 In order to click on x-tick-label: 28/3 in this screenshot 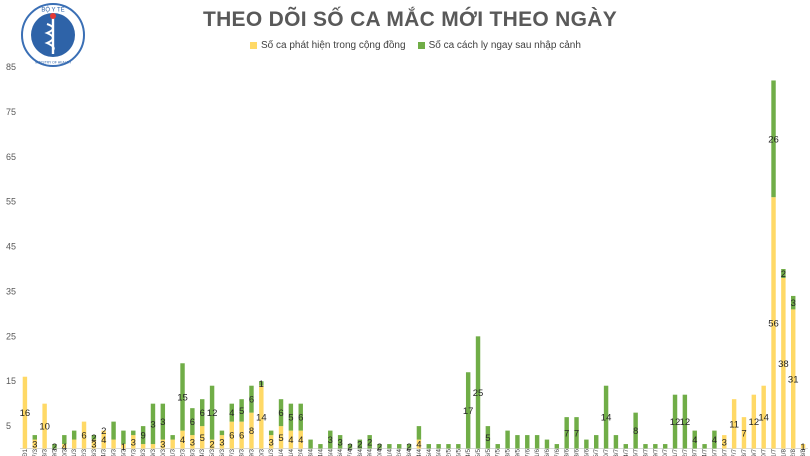, I will do `click(242, 452)`.